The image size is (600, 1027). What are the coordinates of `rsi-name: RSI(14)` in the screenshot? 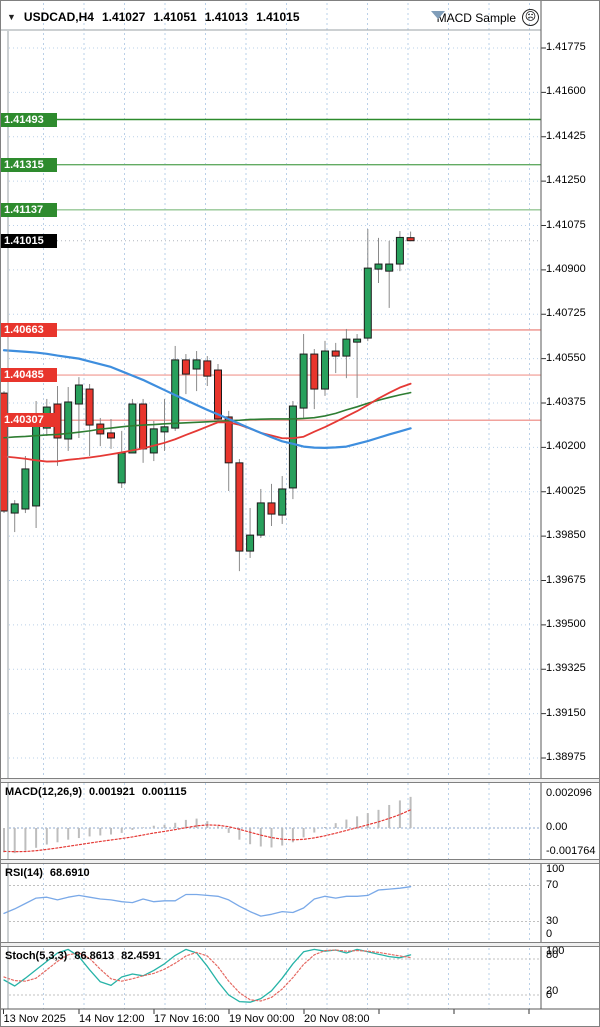 It's located at (24, 873).